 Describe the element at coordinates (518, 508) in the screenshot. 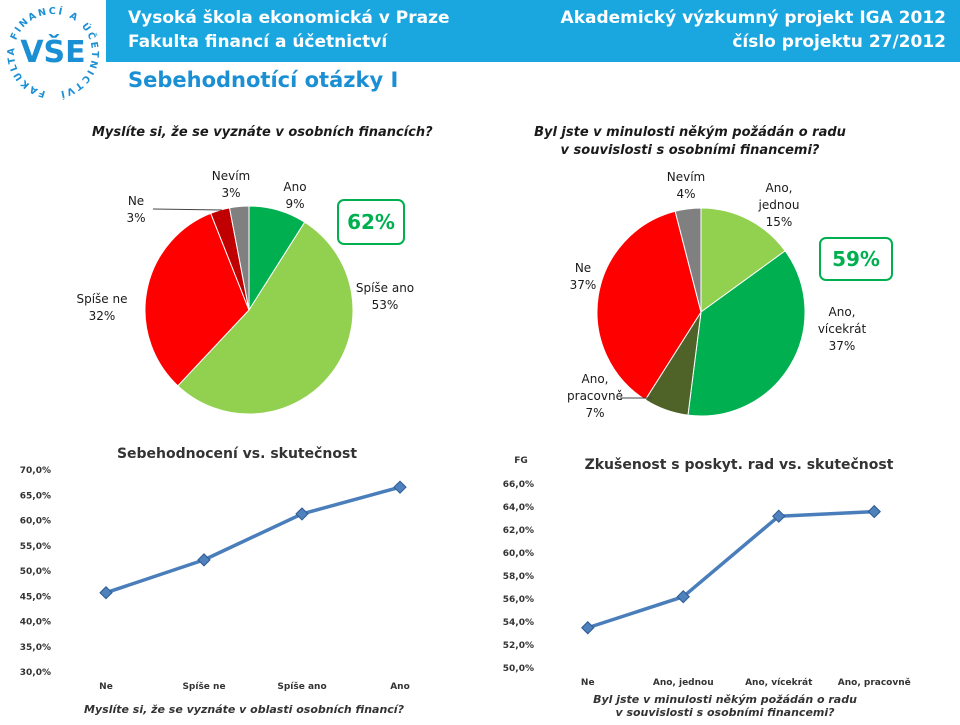

I see `line2-ytick: 64,0%` at that location.